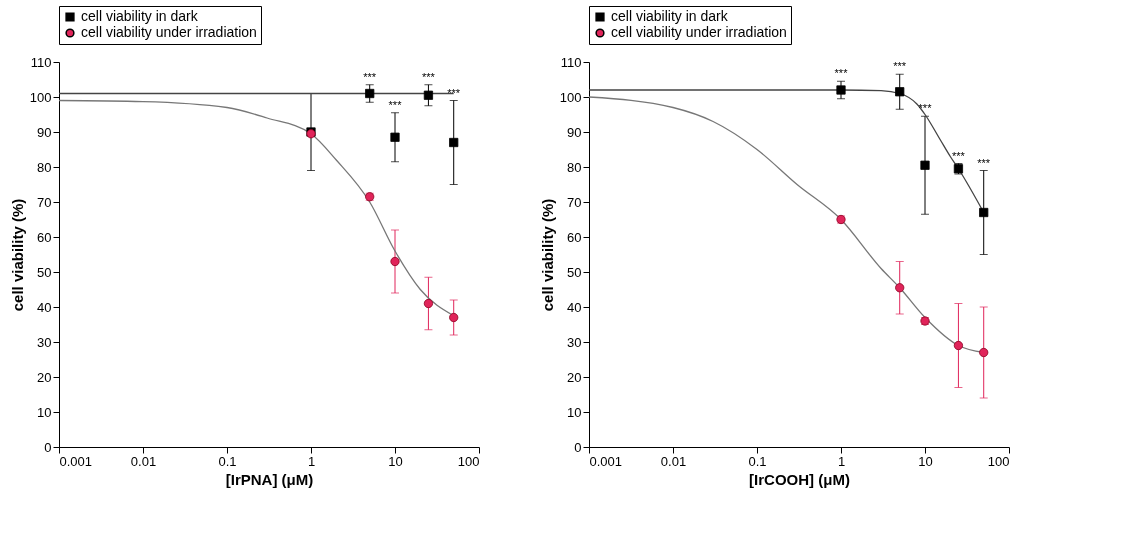 The height and width of the screenshot is (546, 1139). I want to click on x-axis-title: [IrCOOH] (μM), so click(799, 479).